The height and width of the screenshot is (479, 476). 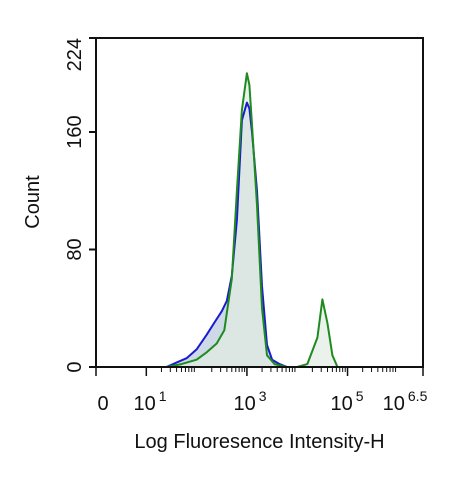 What do you see at coordinates (75, 249) in the screenshot?
I see `y-tick-label-1: 80` at bounding box center [75, 249].